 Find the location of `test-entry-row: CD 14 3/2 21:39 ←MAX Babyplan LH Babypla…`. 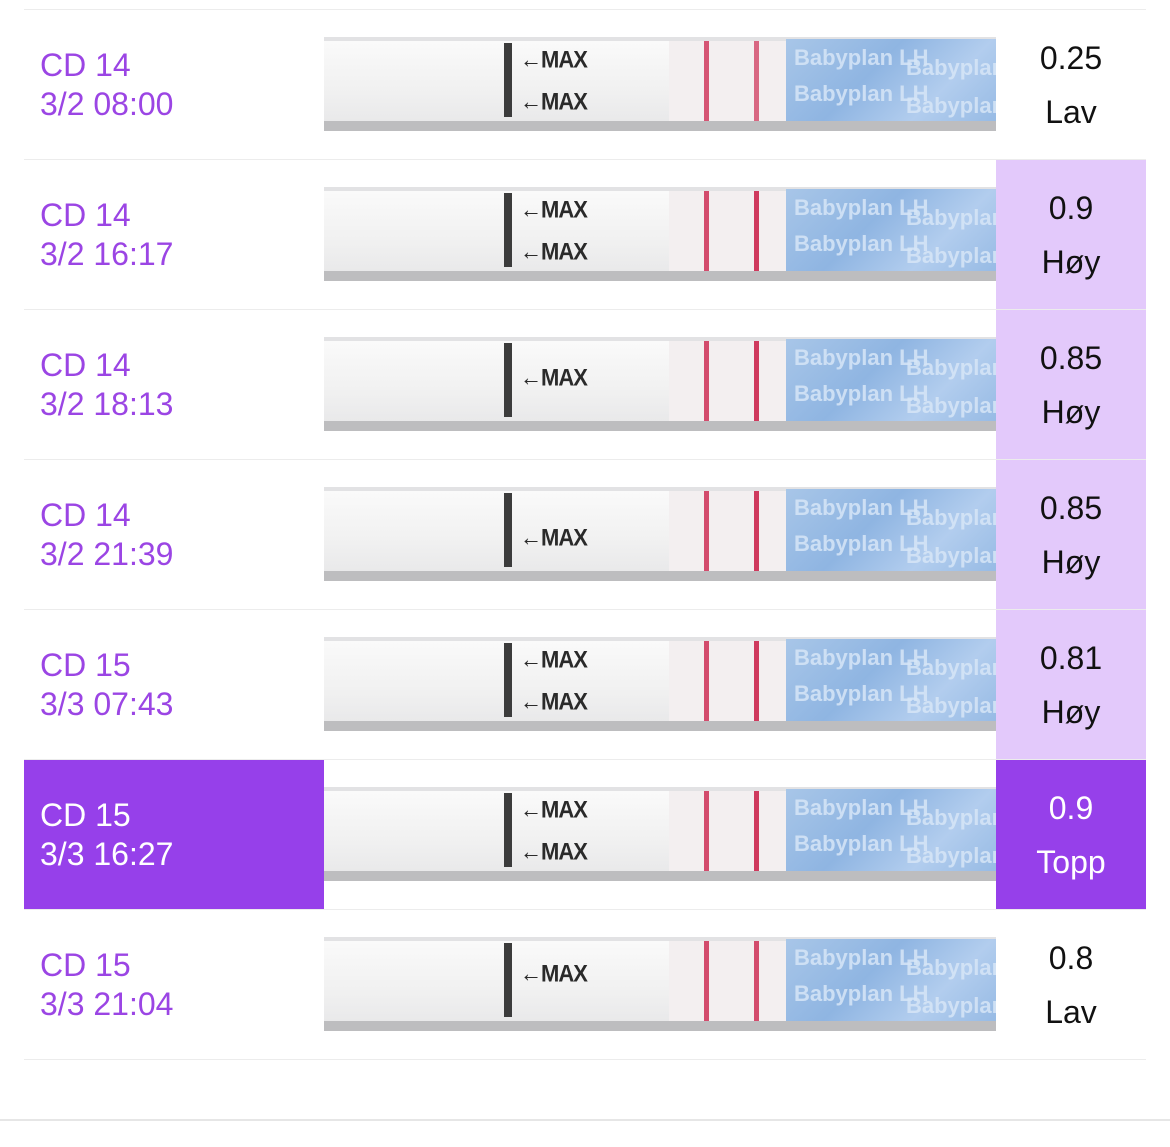

test-entry-row: CD 14 3/2 21:39 ←MAX Babyplan LH Babypla… is located at coordinates (585, 534).